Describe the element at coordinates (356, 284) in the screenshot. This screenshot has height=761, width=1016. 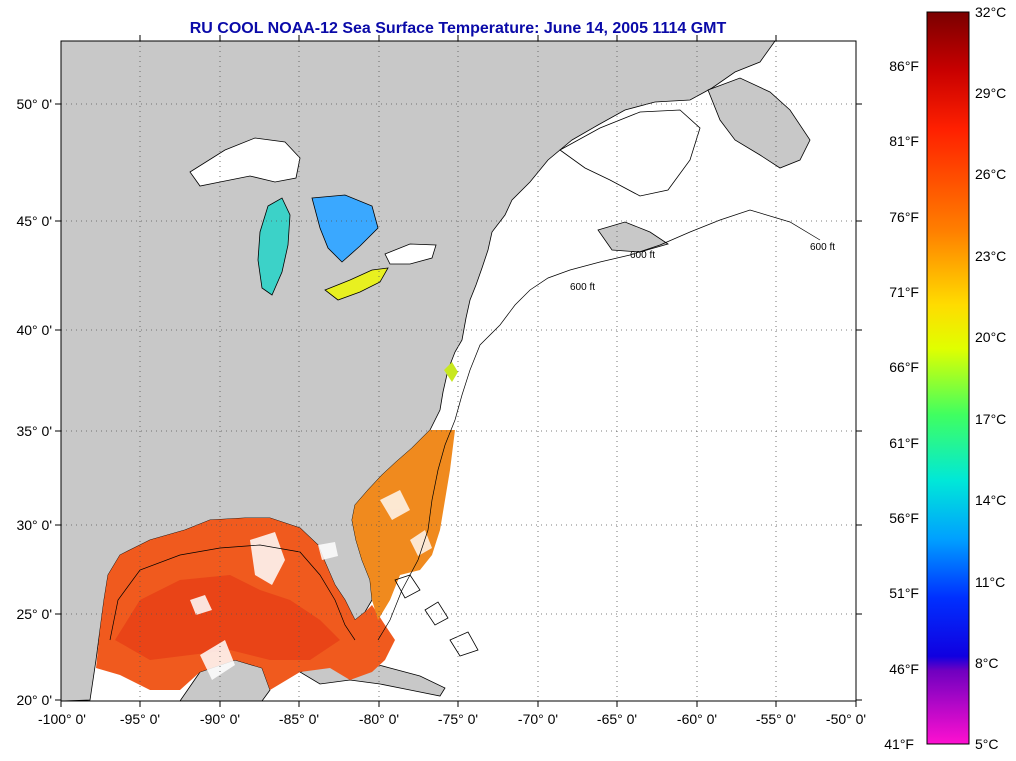
I see `lake-erie` at that location.